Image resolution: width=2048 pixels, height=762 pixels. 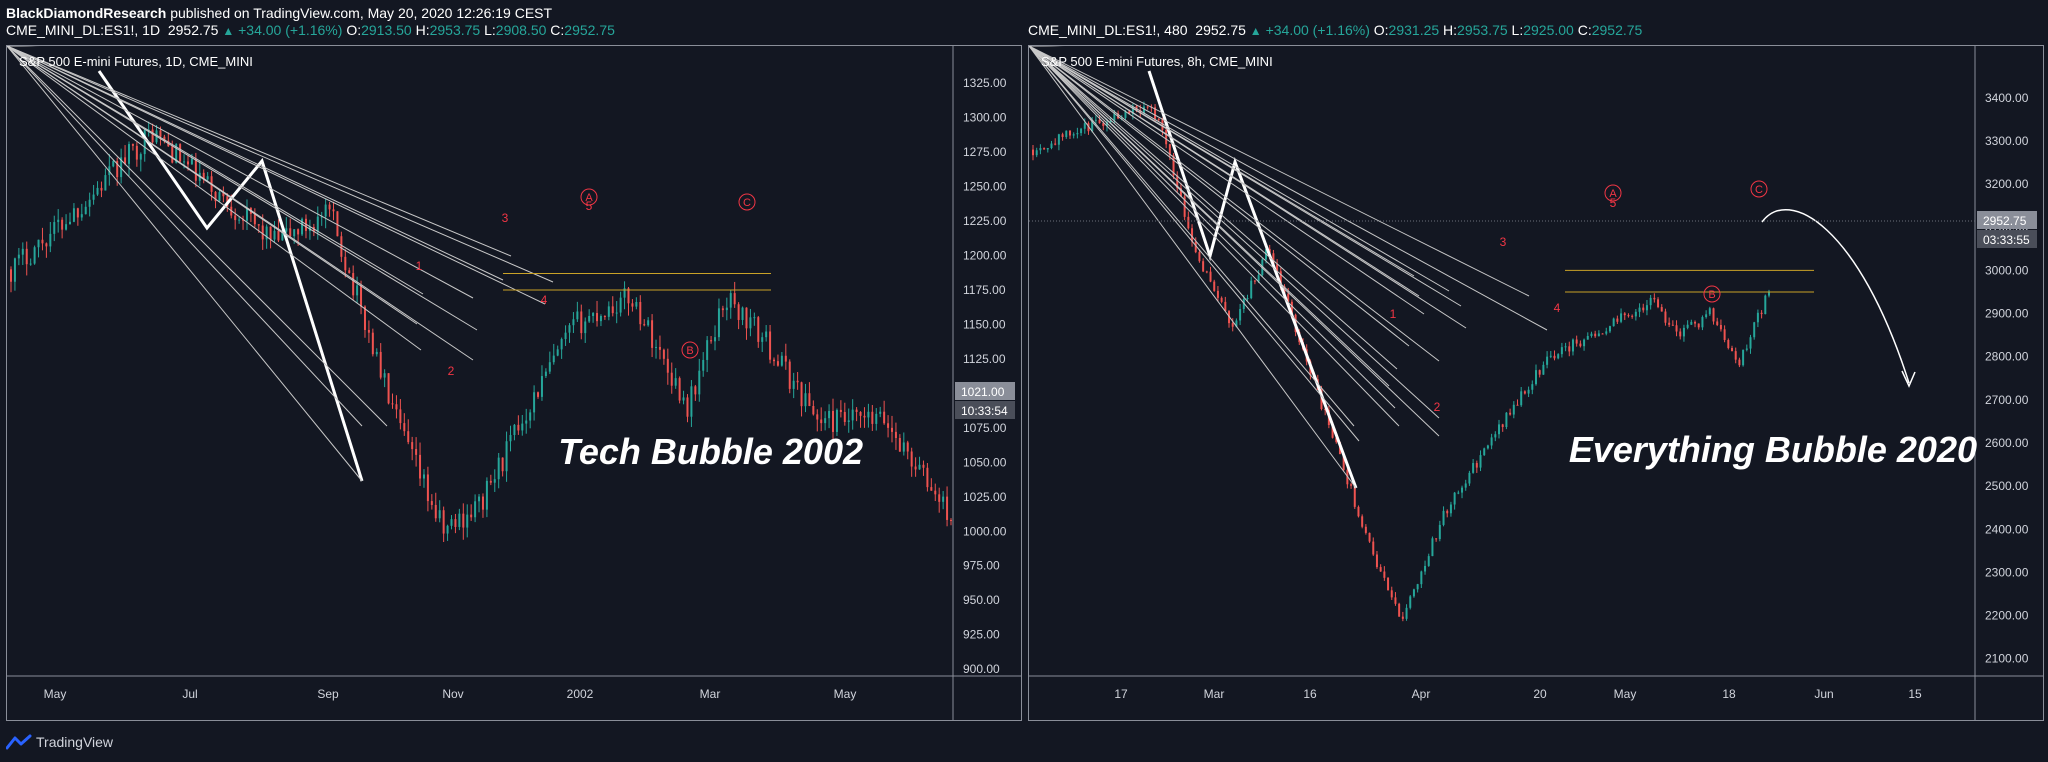 What do you see at coordinates (985, 531) in the screenshot?
I see `y-tick-label: 1000.00` at bounding box center [985, 531].